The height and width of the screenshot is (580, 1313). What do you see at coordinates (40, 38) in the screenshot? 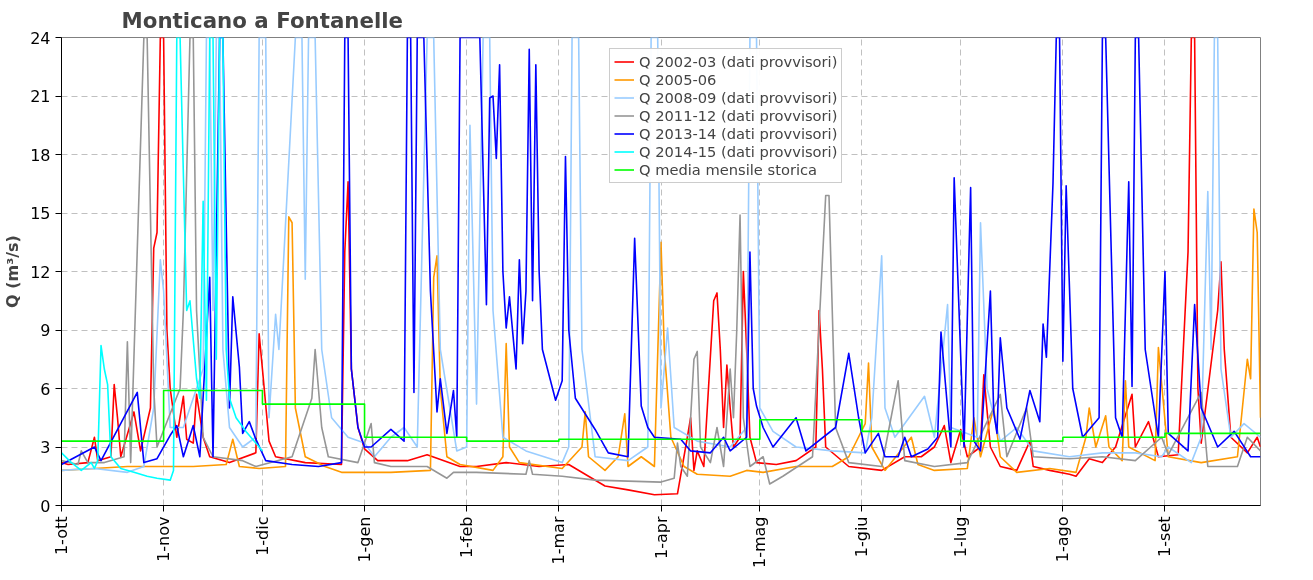
I see `y-tick-label: 24` at bounding box center [40, 38].